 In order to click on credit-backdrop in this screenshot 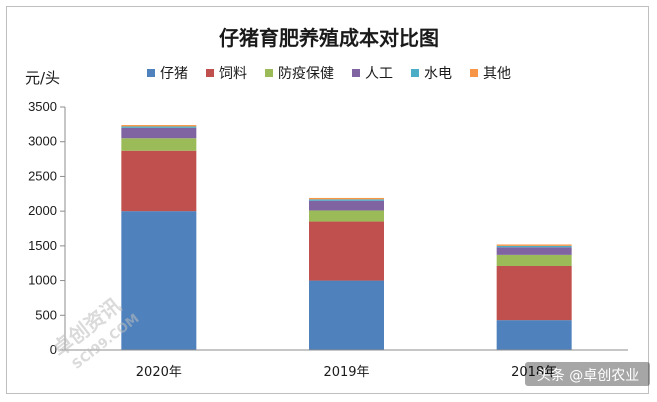, I will do `click(587, 374)`.